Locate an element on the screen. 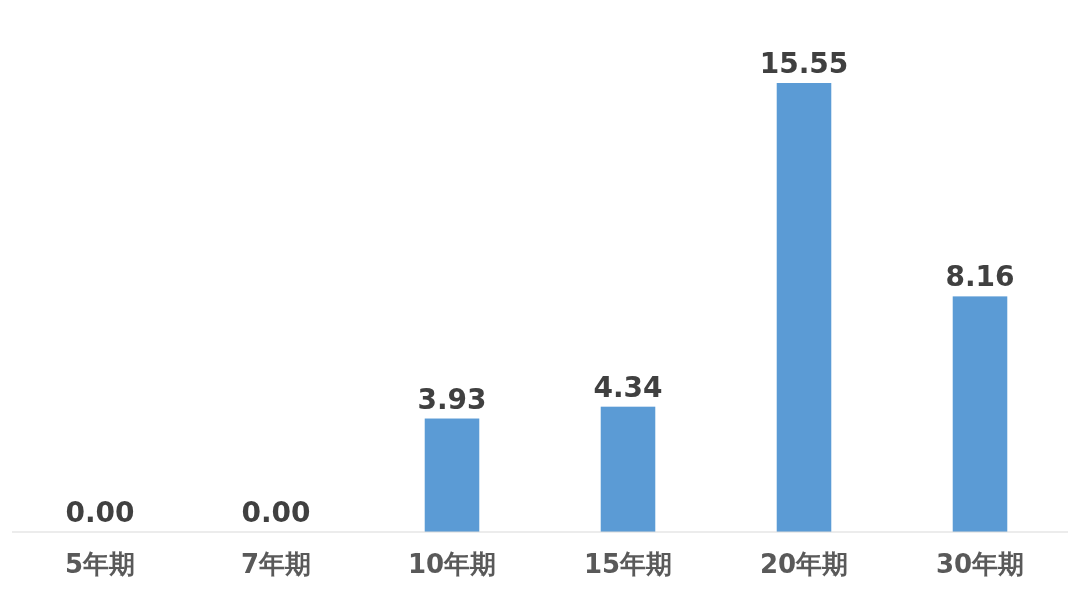 The width and height of the screenshot is (1080, 608). x-tick-label: 15年期 is located at coordinates (628, 563).